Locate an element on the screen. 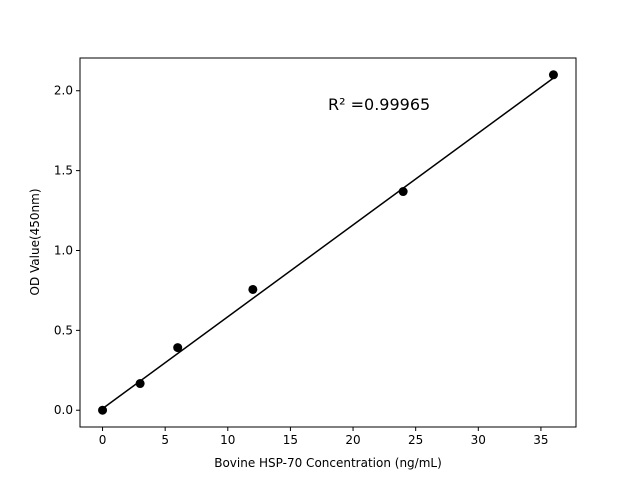 This screenshot has width=640, height=484. x-tick-label: 30 is located at coordinates (478, 440).